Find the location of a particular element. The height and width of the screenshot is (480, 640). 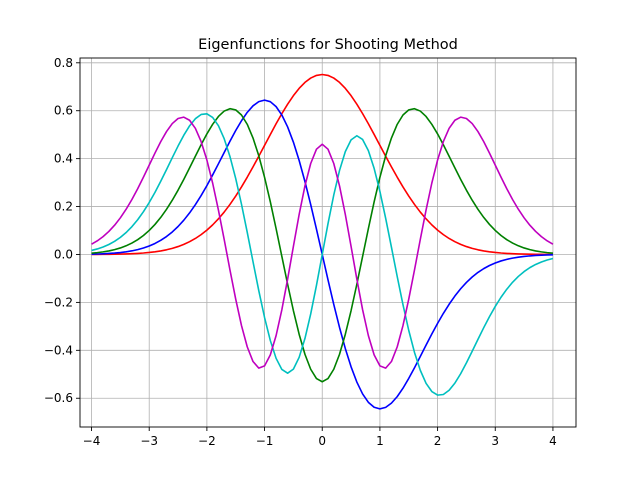

x-tick-label: 1 is located at coordinates (380, 441).